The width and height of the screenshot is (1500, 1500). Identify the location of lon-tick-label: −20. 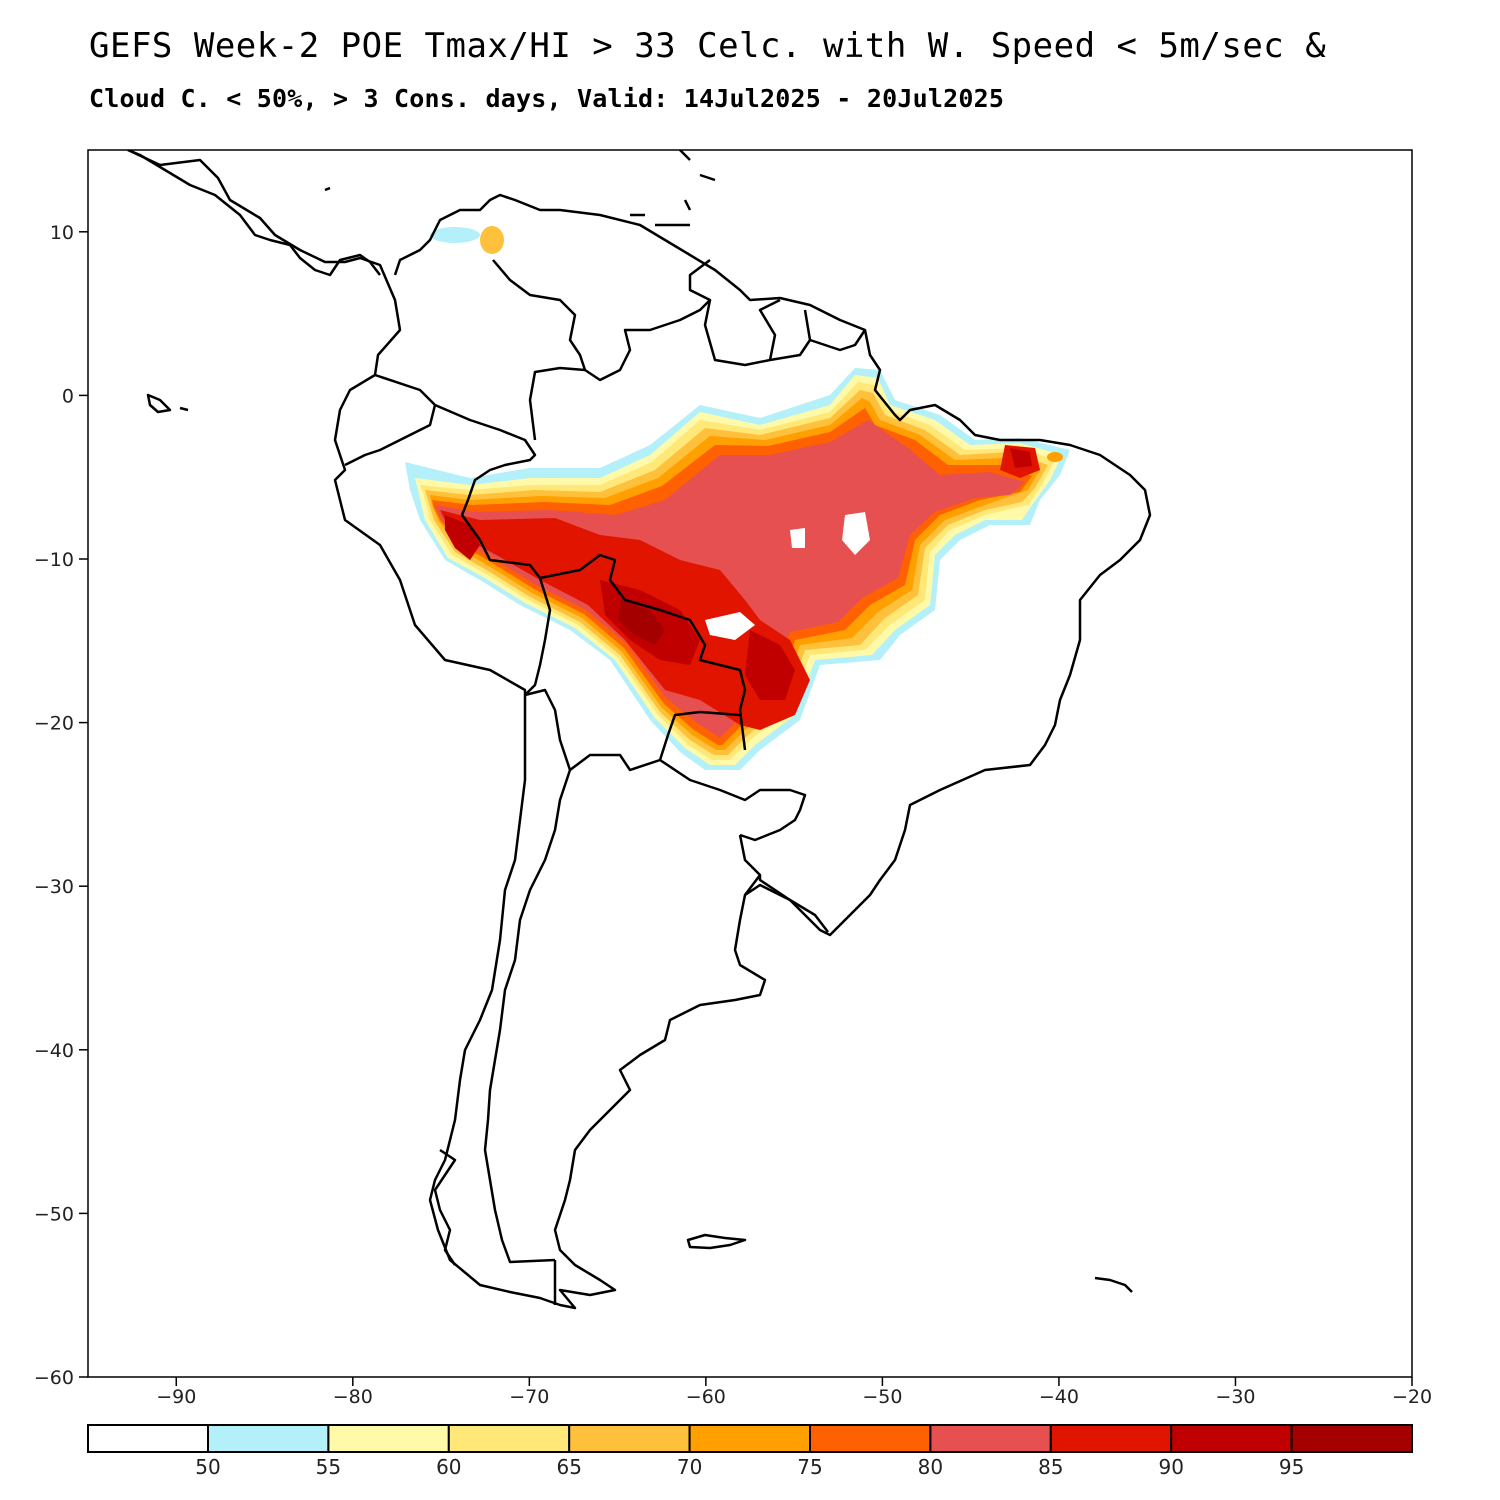
(1412, 1397).